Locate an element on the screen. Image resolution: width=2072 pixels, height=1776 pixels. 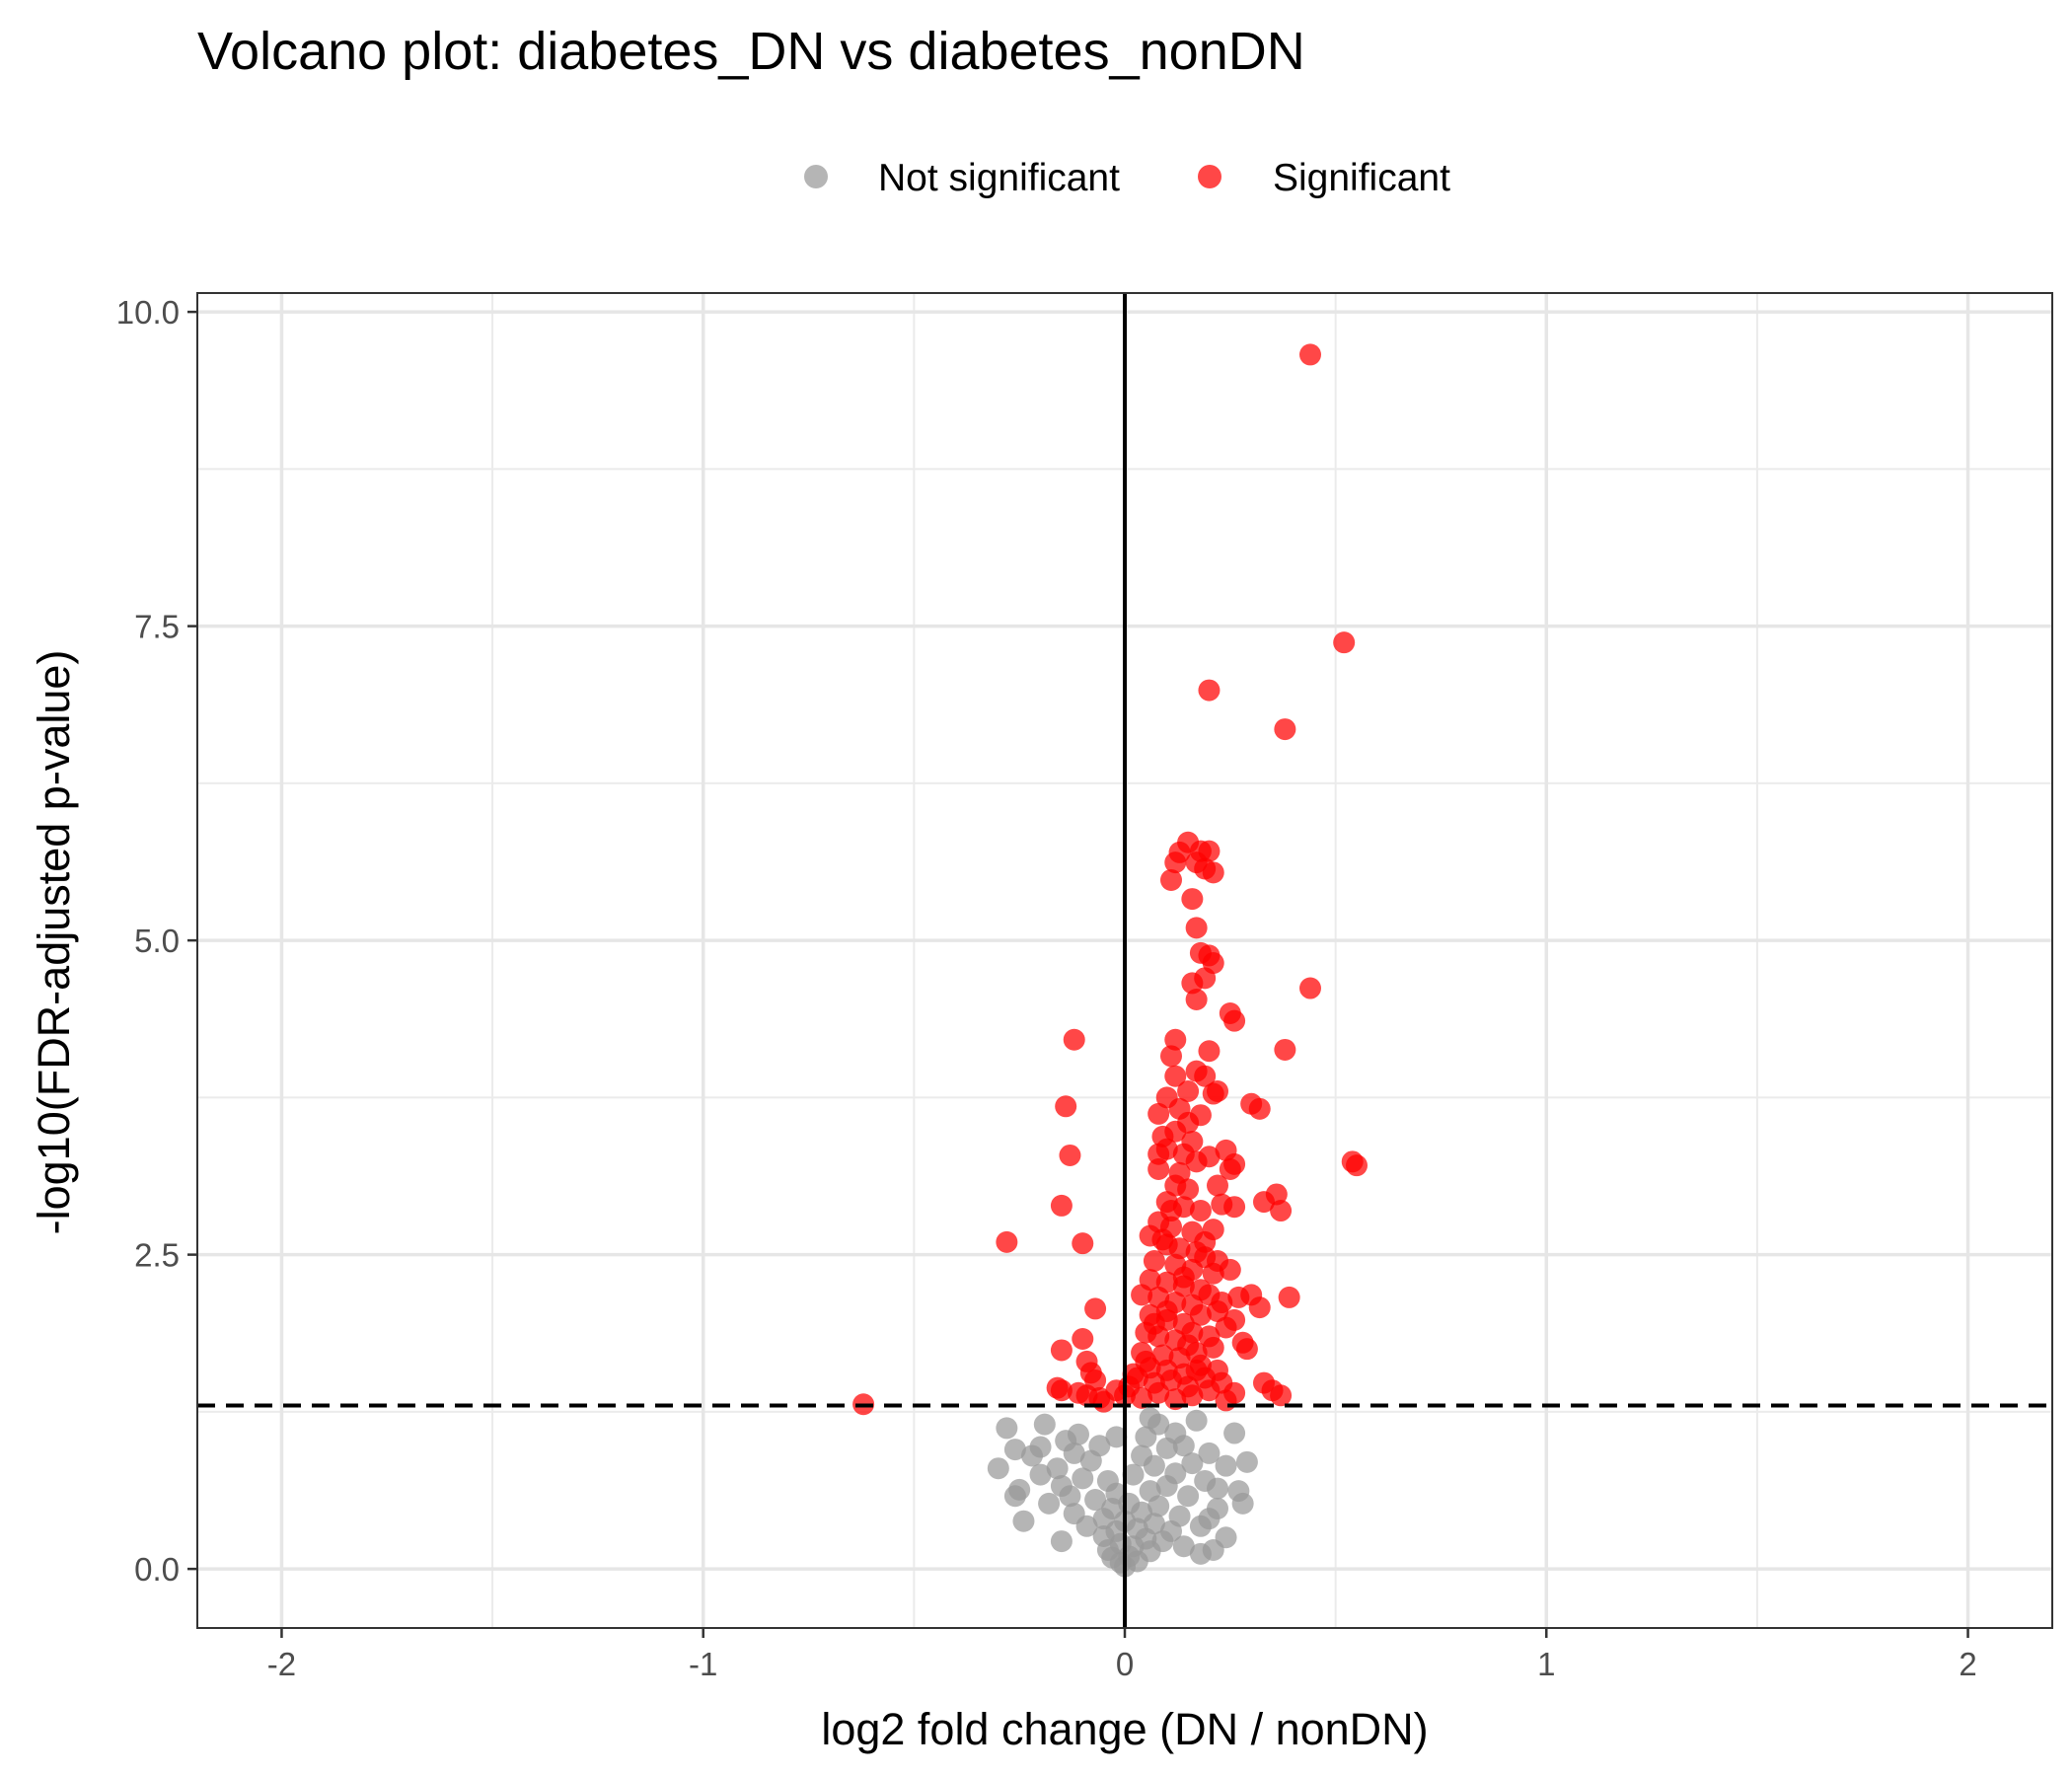
legend-marker-significant is located at coordinates (1210, 177).